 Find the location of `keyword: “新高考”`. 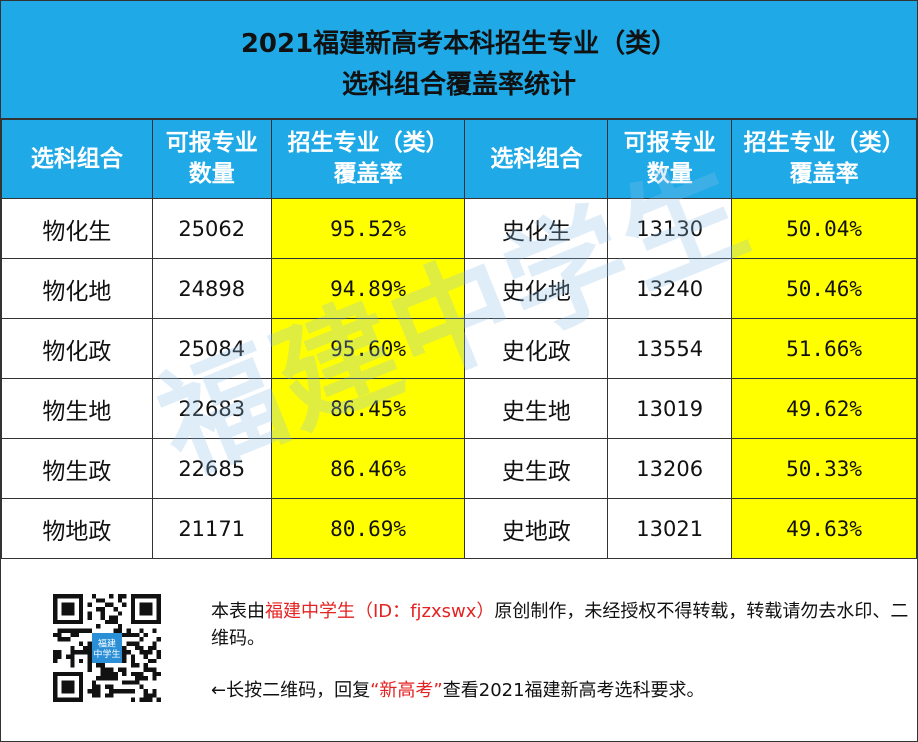

keyword: “新高考” is located at coordinates (406, 690).